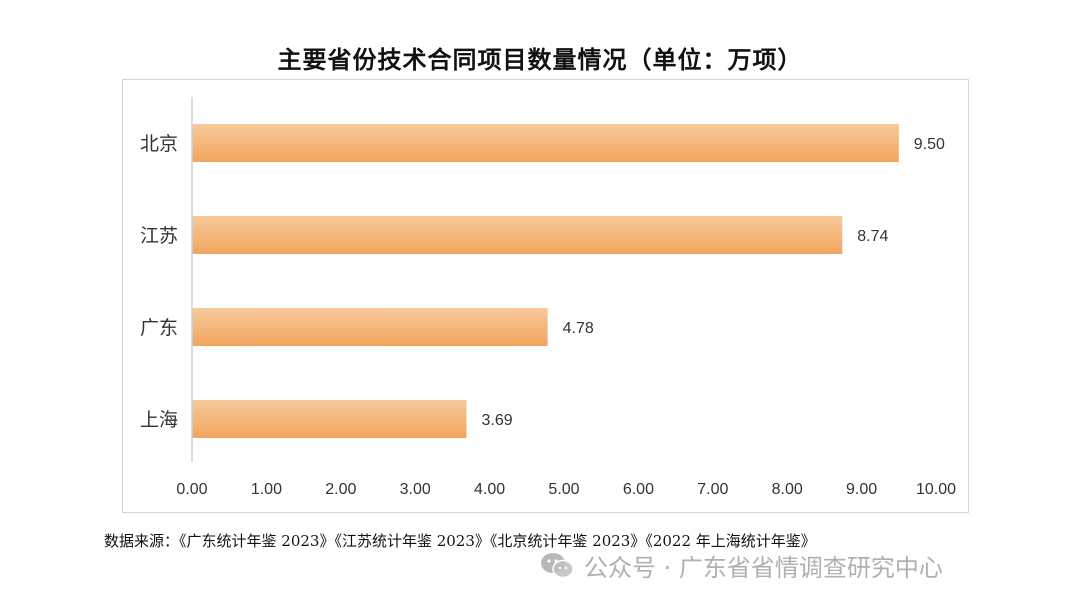  What do you see at coordinates (712, 489) in the screenshot?
I see `x-tick-label: 7.00` at bounding box center [712, 489].